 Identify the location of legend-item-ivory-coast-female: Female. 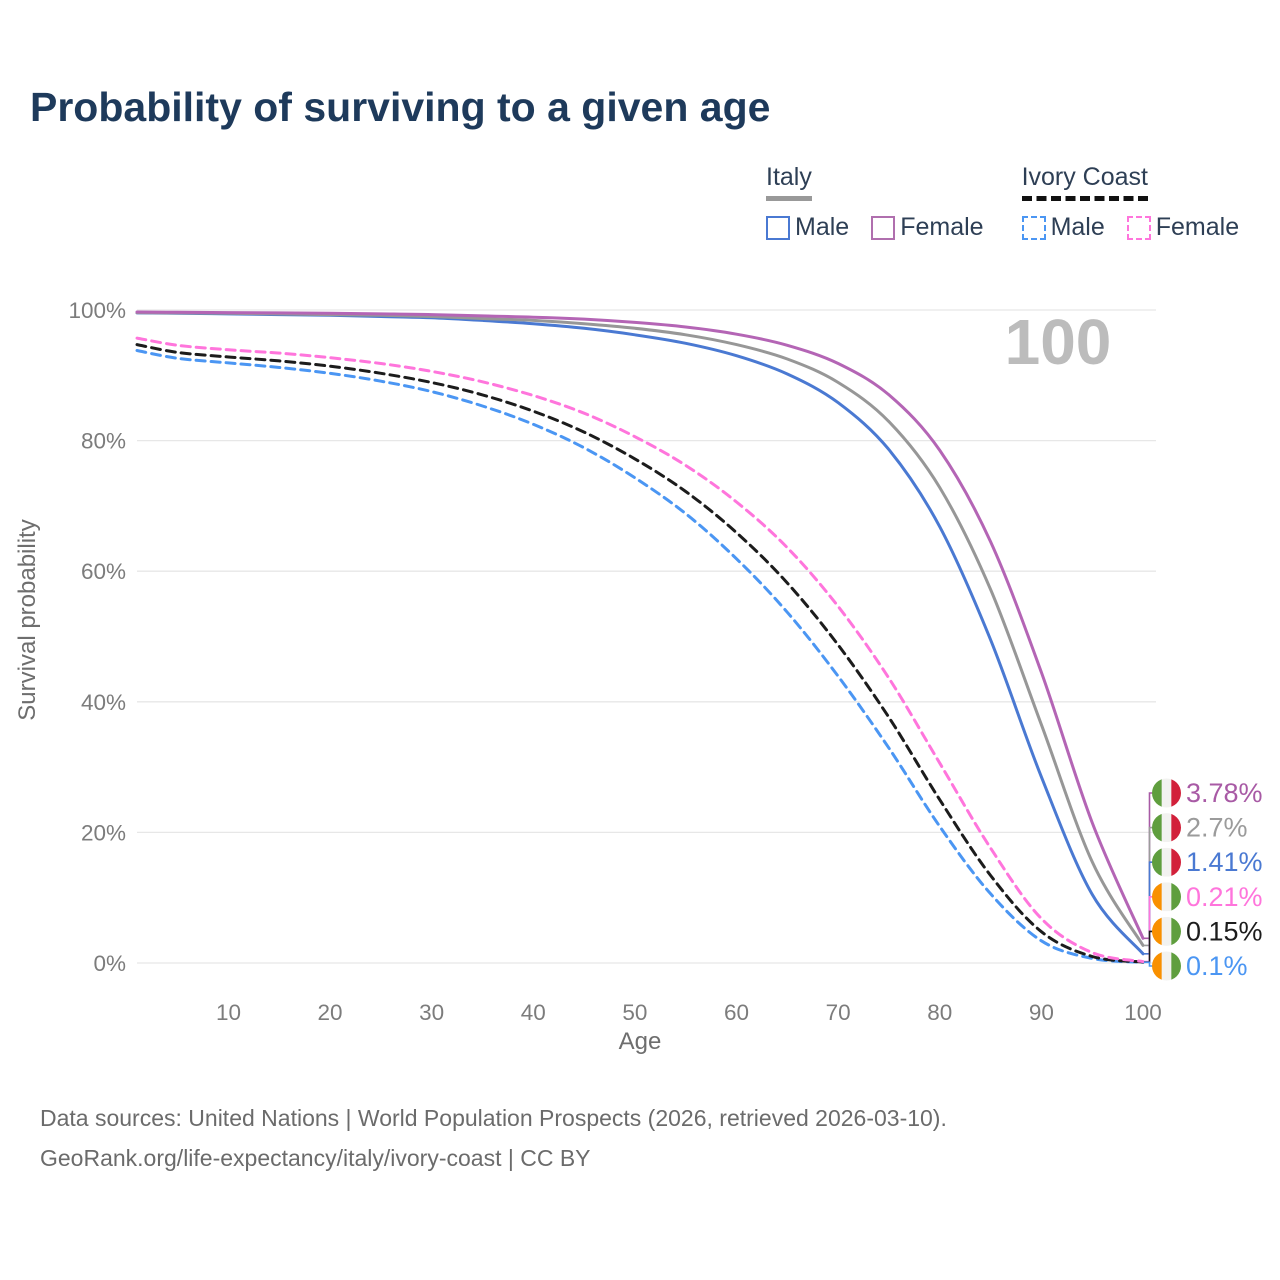
(1183, 227).